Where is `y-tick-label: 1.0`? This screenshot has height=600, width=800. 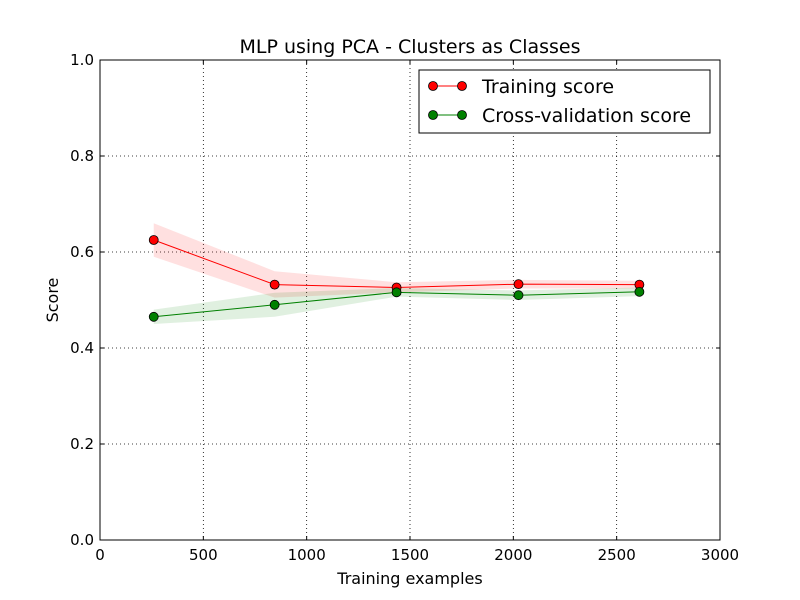 y-tick-label: 1.0 is located at coordinates (82, 60).